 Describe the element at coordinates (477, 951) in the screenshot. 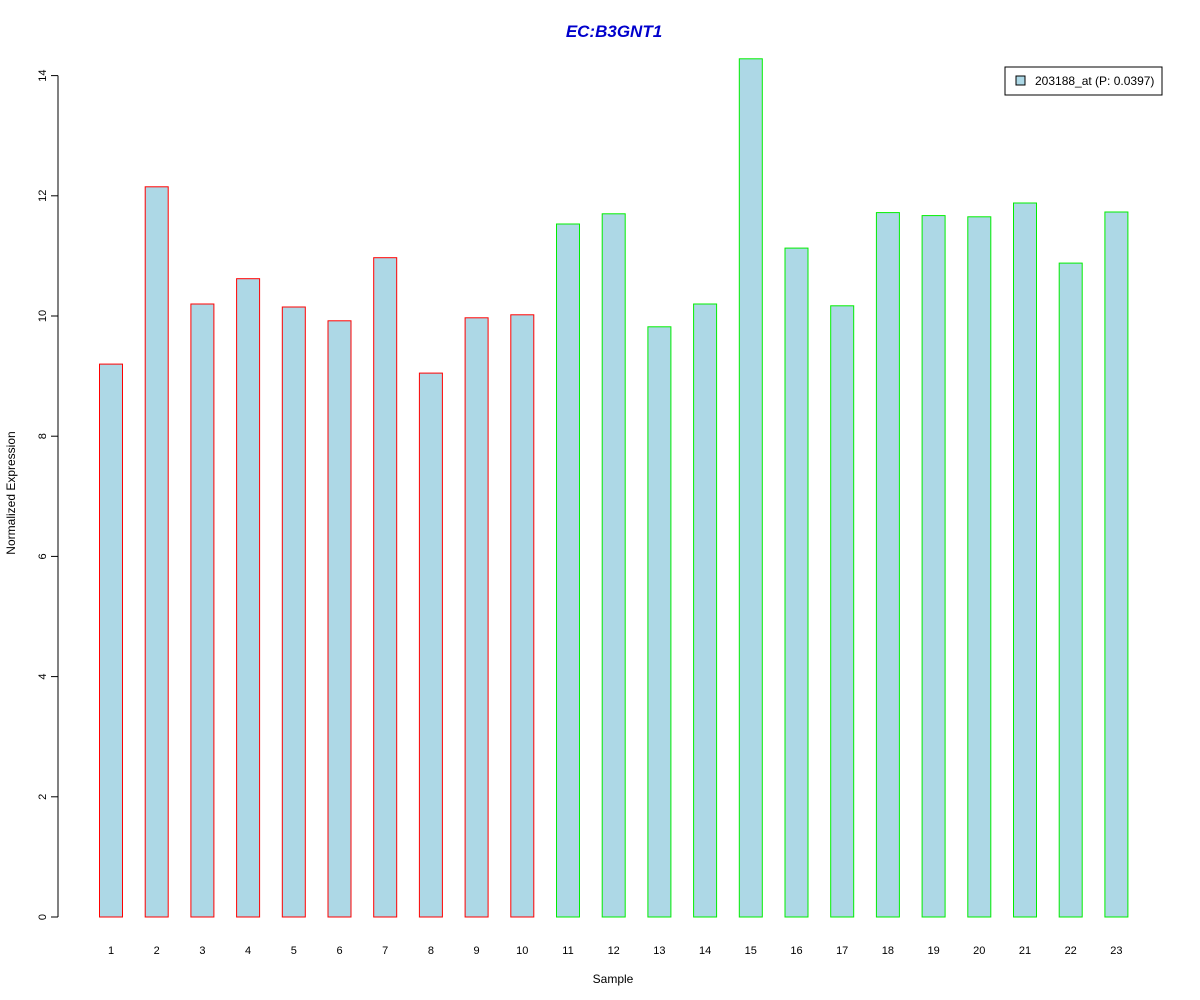

I see `x-tick-label: 9` at that location.